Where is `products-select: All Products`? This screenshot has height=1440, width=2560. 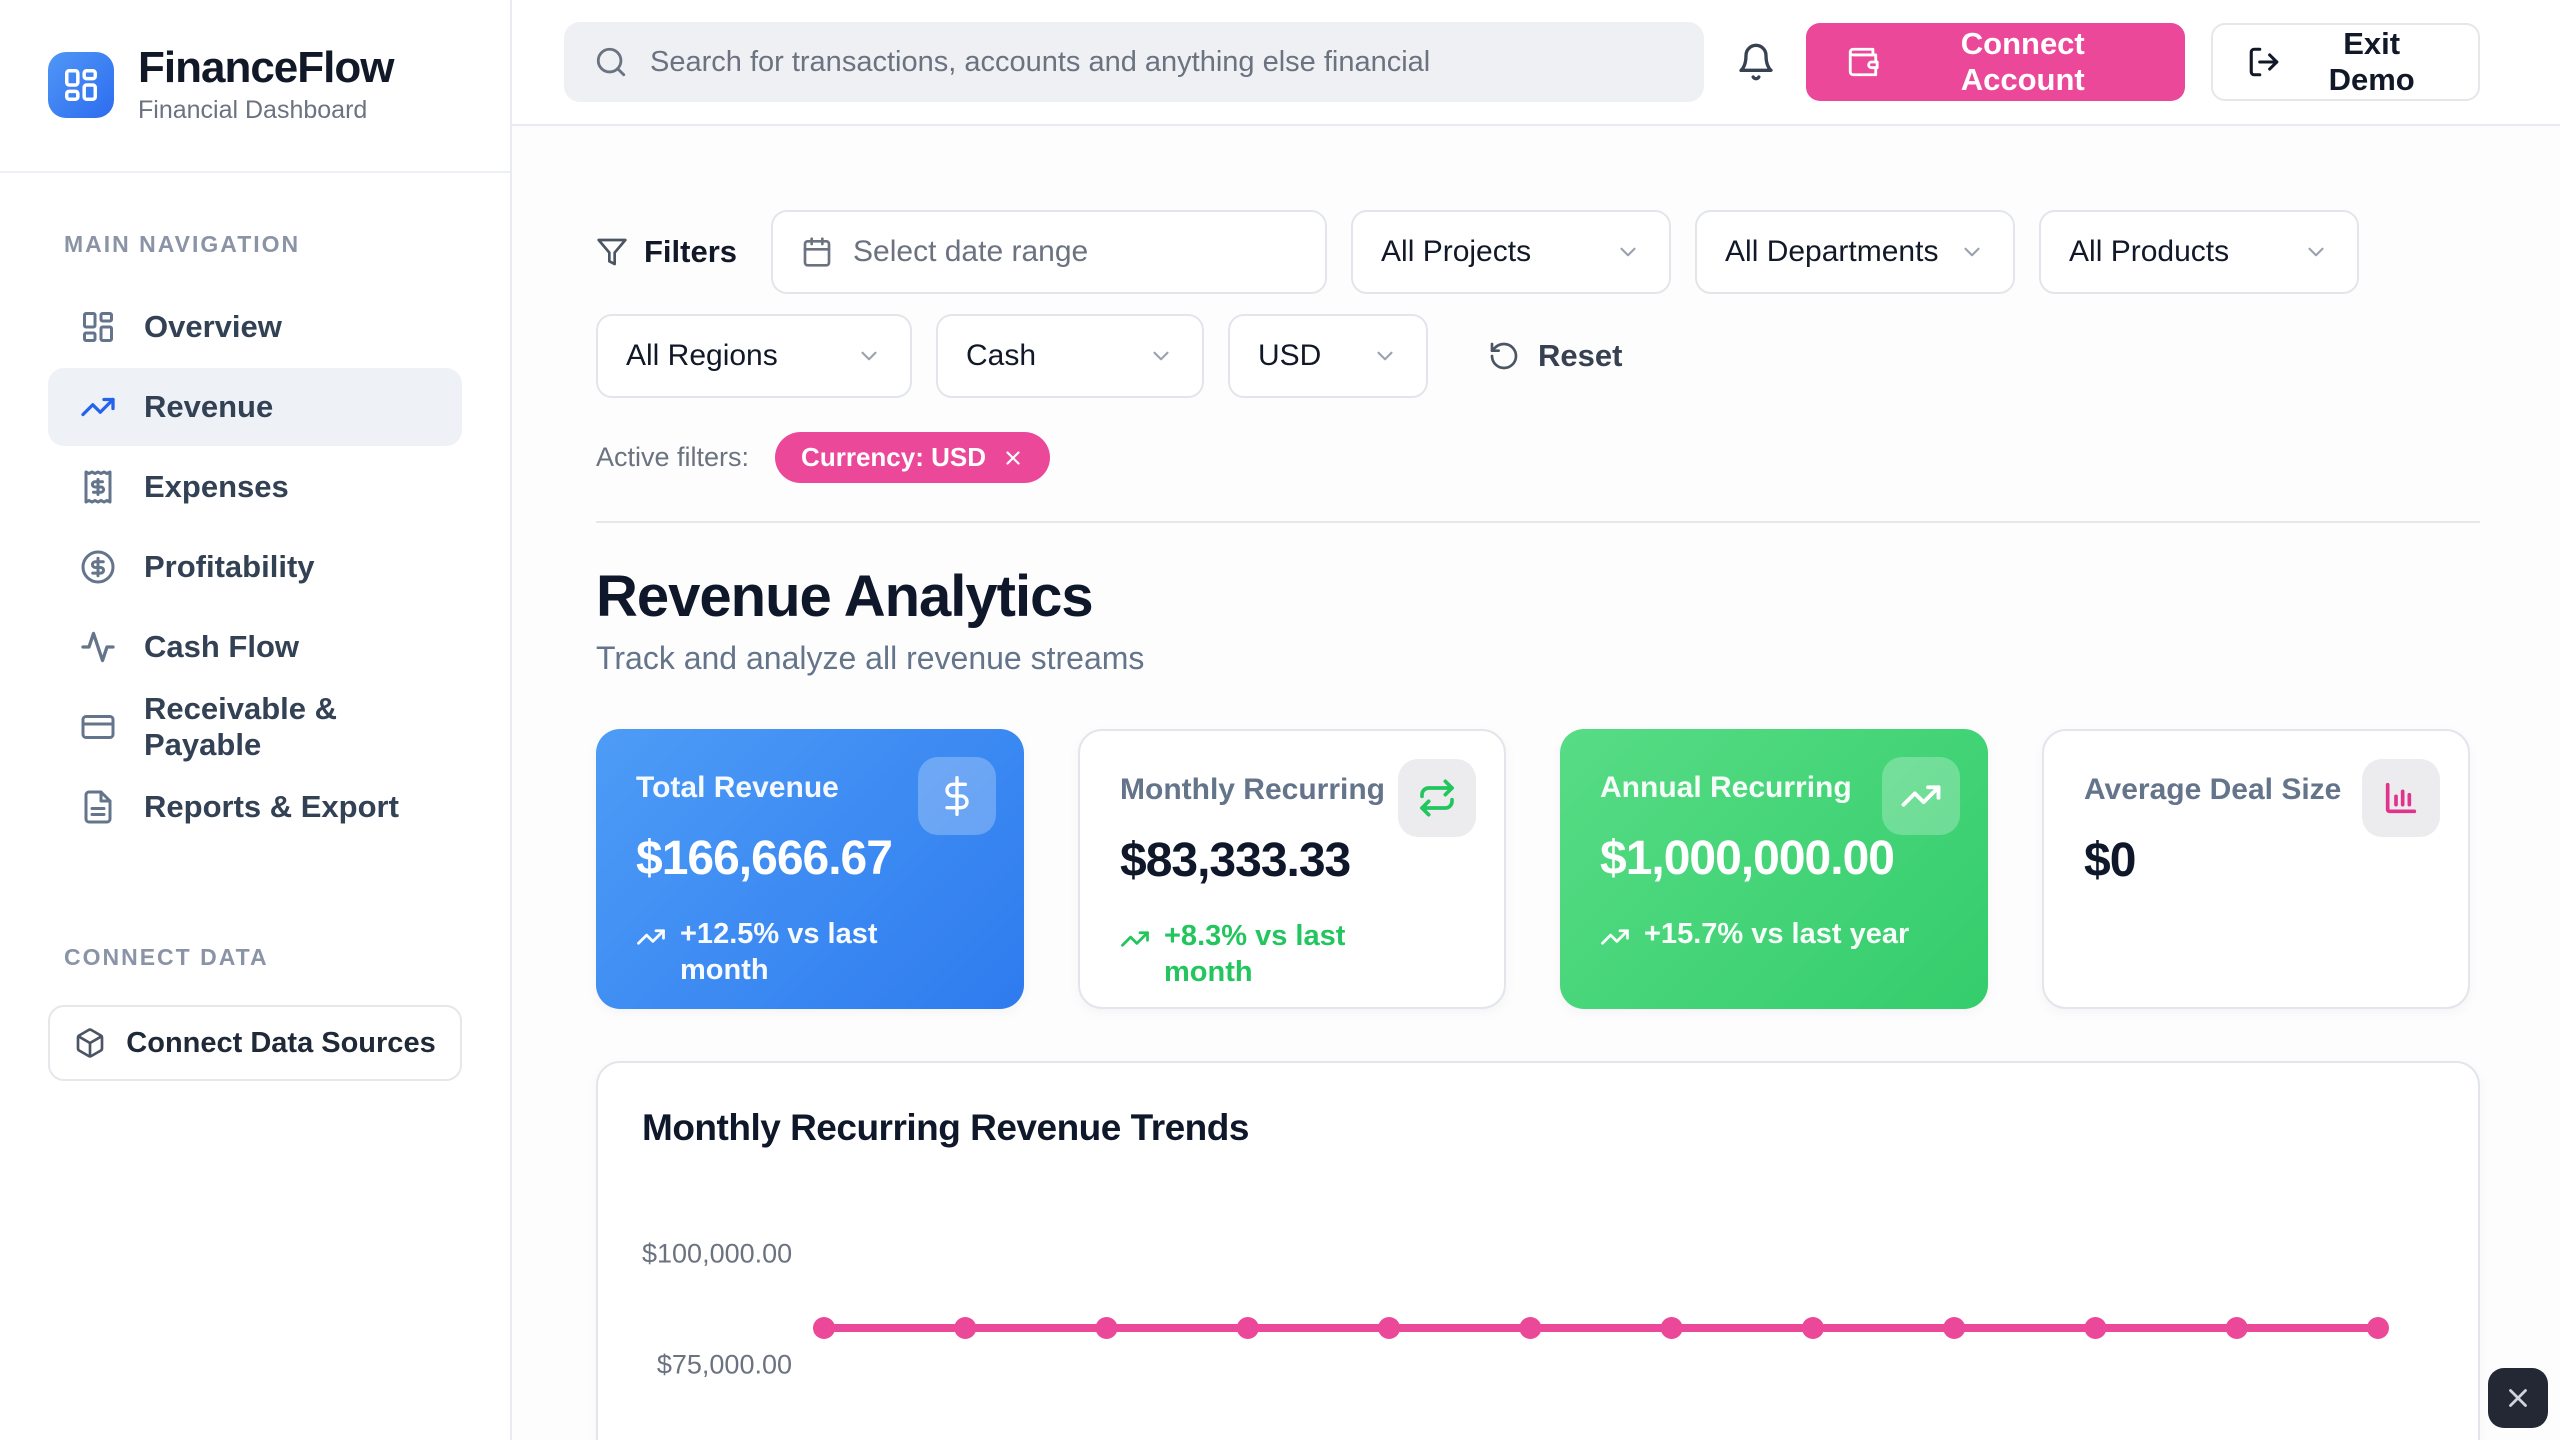 products-select: All Products is located at coordinates (2199, 252).